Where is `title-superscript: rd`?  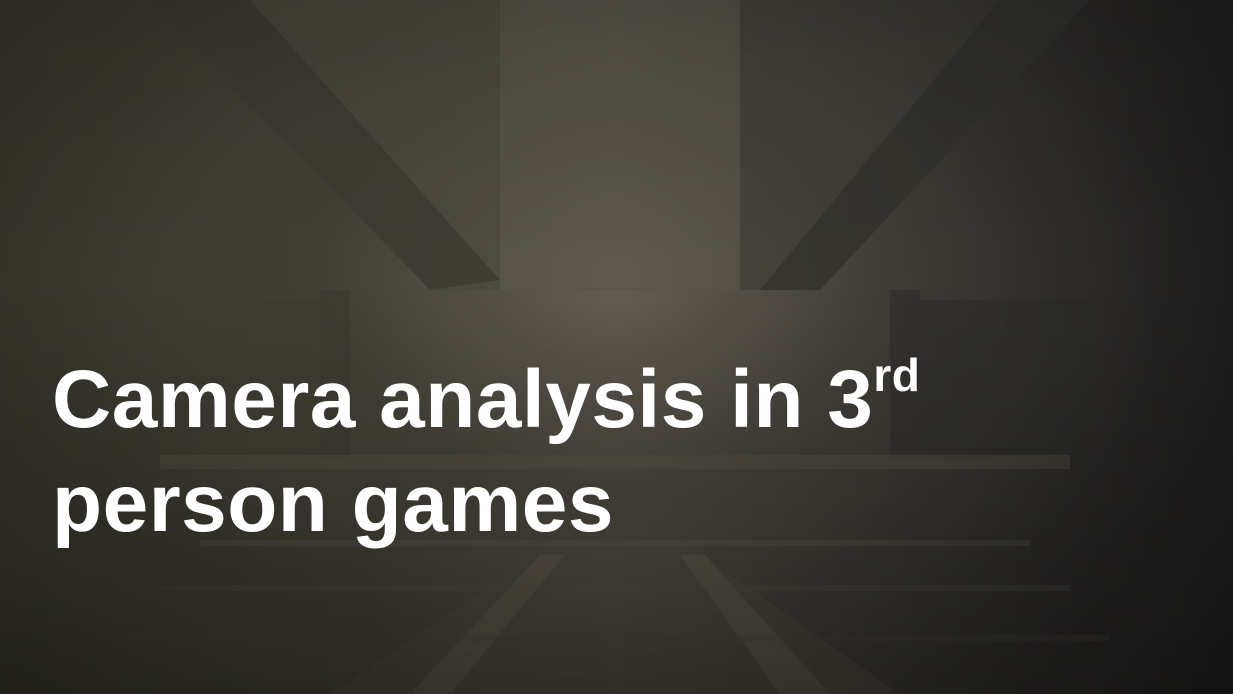 title-superscript: rd is located at coordinates (897, 374).